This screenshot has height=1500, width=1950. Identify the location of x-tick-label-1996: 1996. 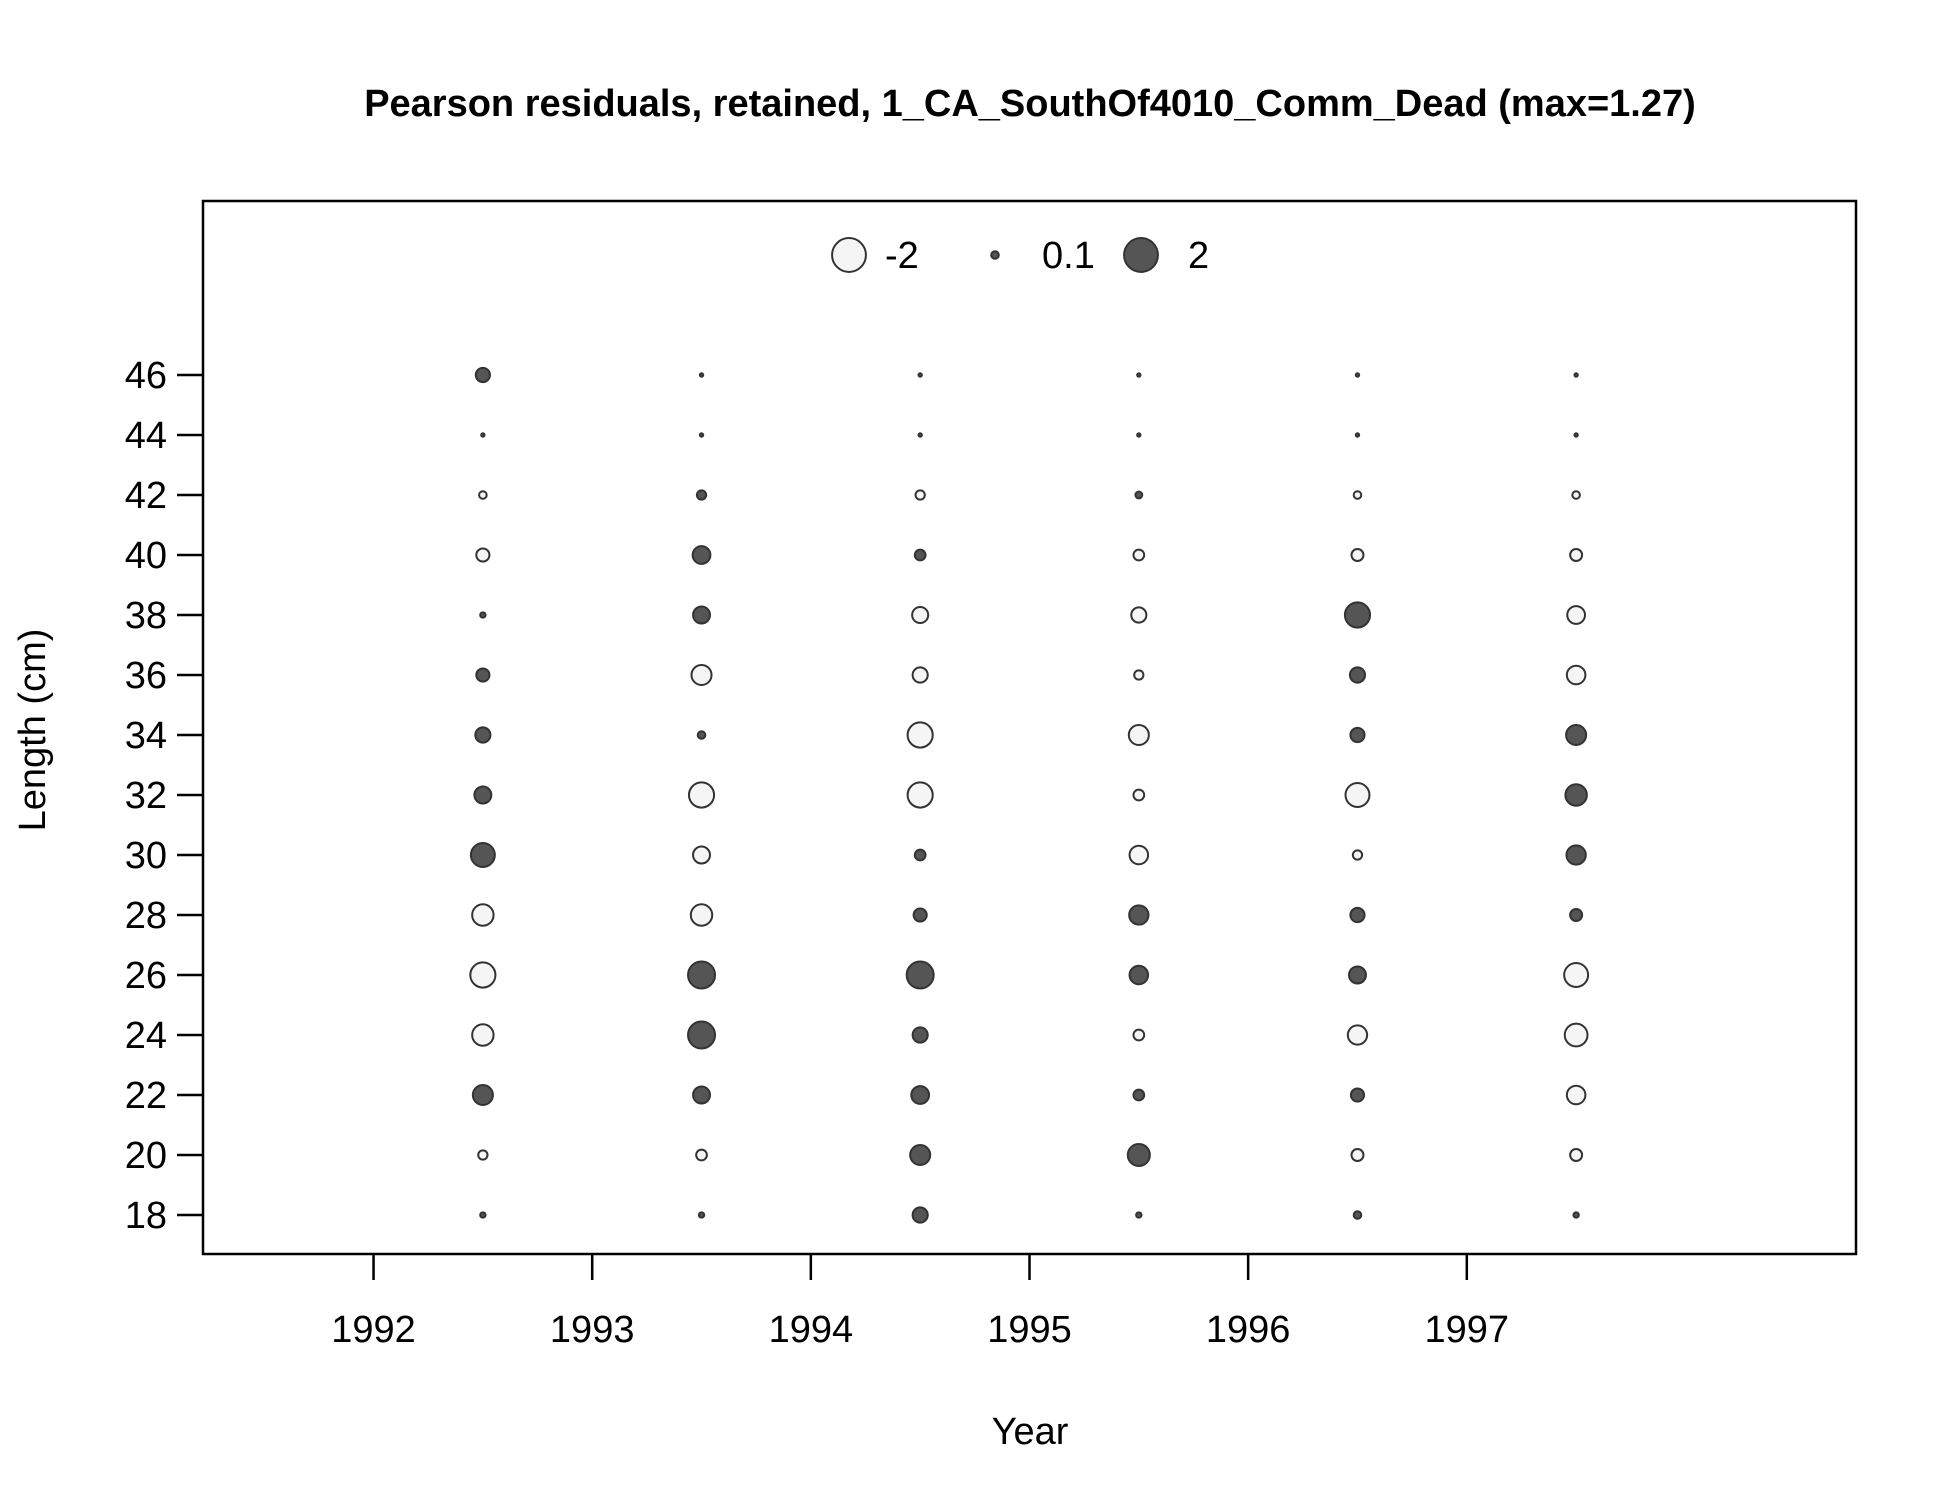
(1248, 1330).